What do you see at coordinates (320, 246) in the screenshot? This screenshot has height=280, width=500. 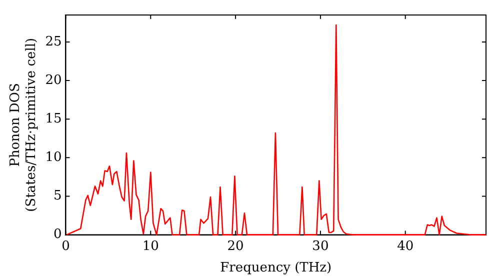 I see `x-tick-label: 30` at bounding box center [320, 246].